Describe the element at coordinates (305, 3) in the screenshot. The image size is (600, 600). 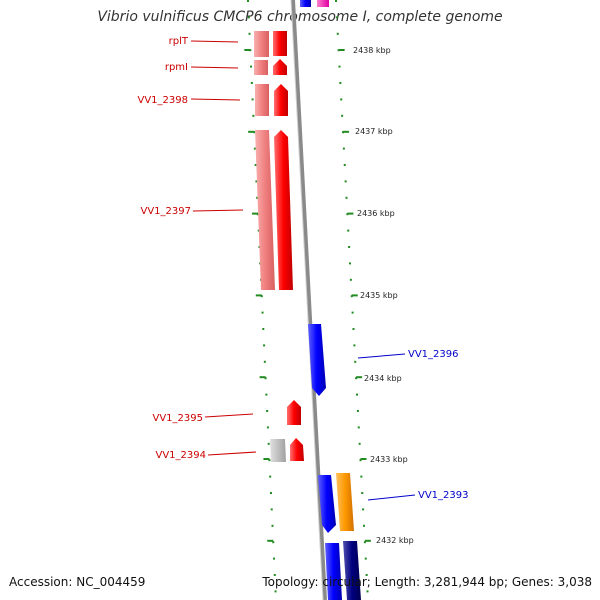
I see `gene-partial-blue-top` at that location.